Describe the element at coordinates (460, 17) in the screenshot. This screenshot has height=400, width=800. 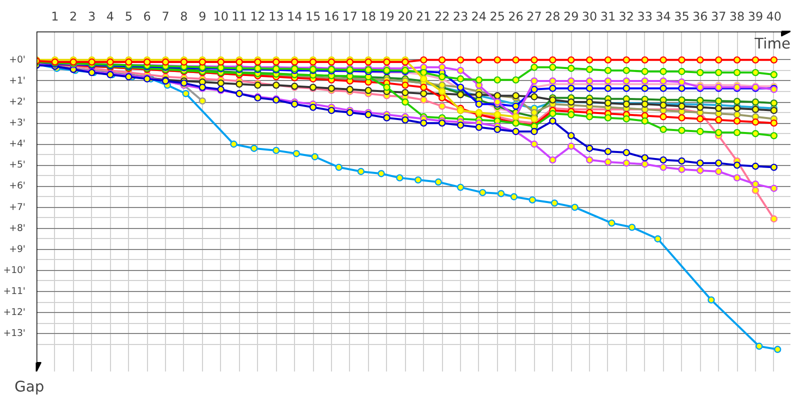
I see `x-tick-label: 23` at that location.